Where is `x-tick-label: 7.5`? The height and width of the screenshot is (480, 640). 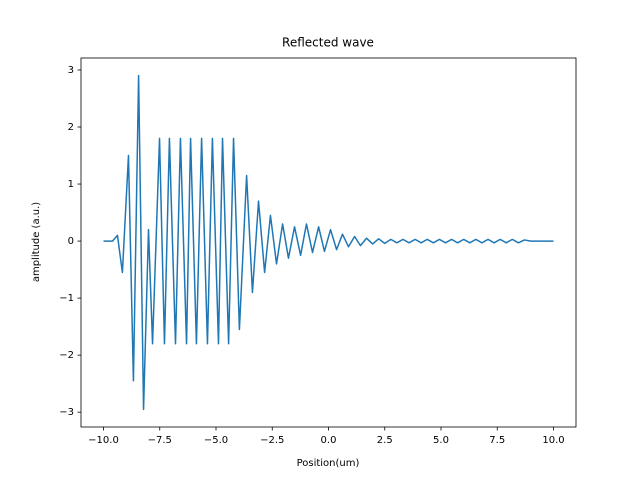 x-tick-label: 7.5 is located at coordinates (497, 440).